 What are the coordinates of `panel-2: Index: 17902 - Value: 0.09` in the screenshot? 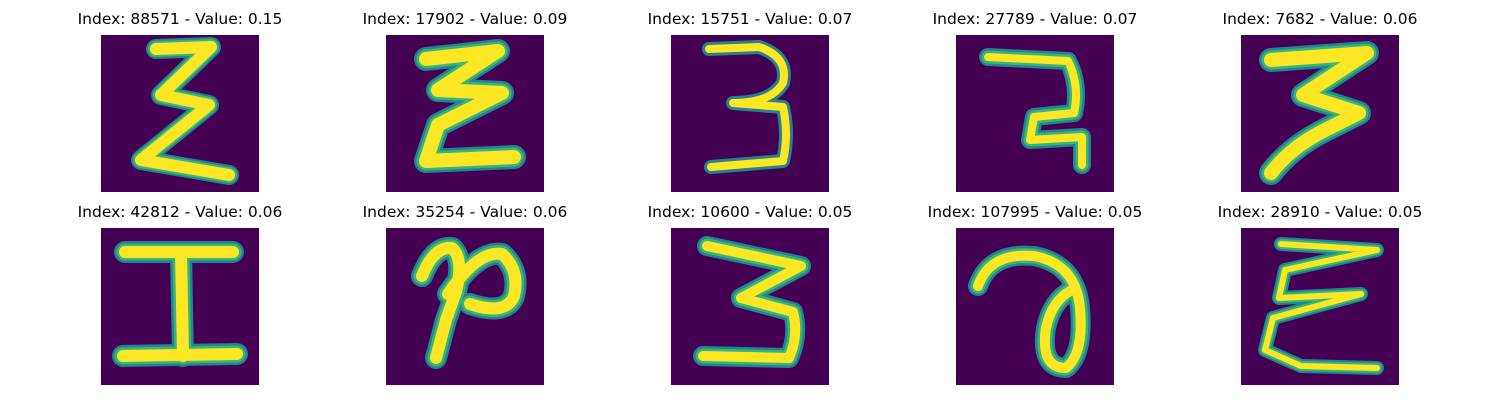 It's located at (465, 101).